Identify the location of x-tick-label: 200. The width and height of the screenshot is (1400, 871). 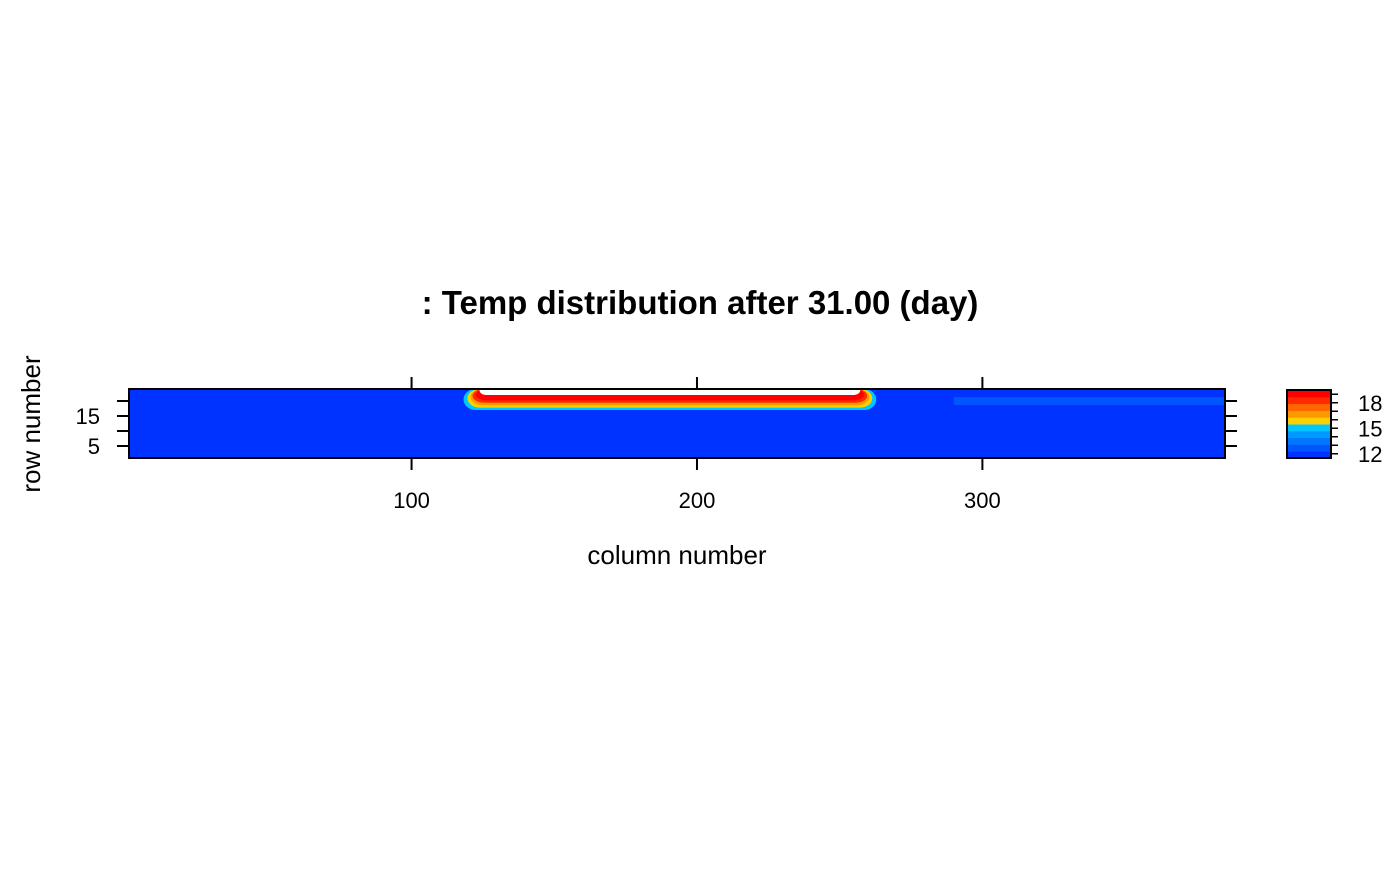
(697, 500).